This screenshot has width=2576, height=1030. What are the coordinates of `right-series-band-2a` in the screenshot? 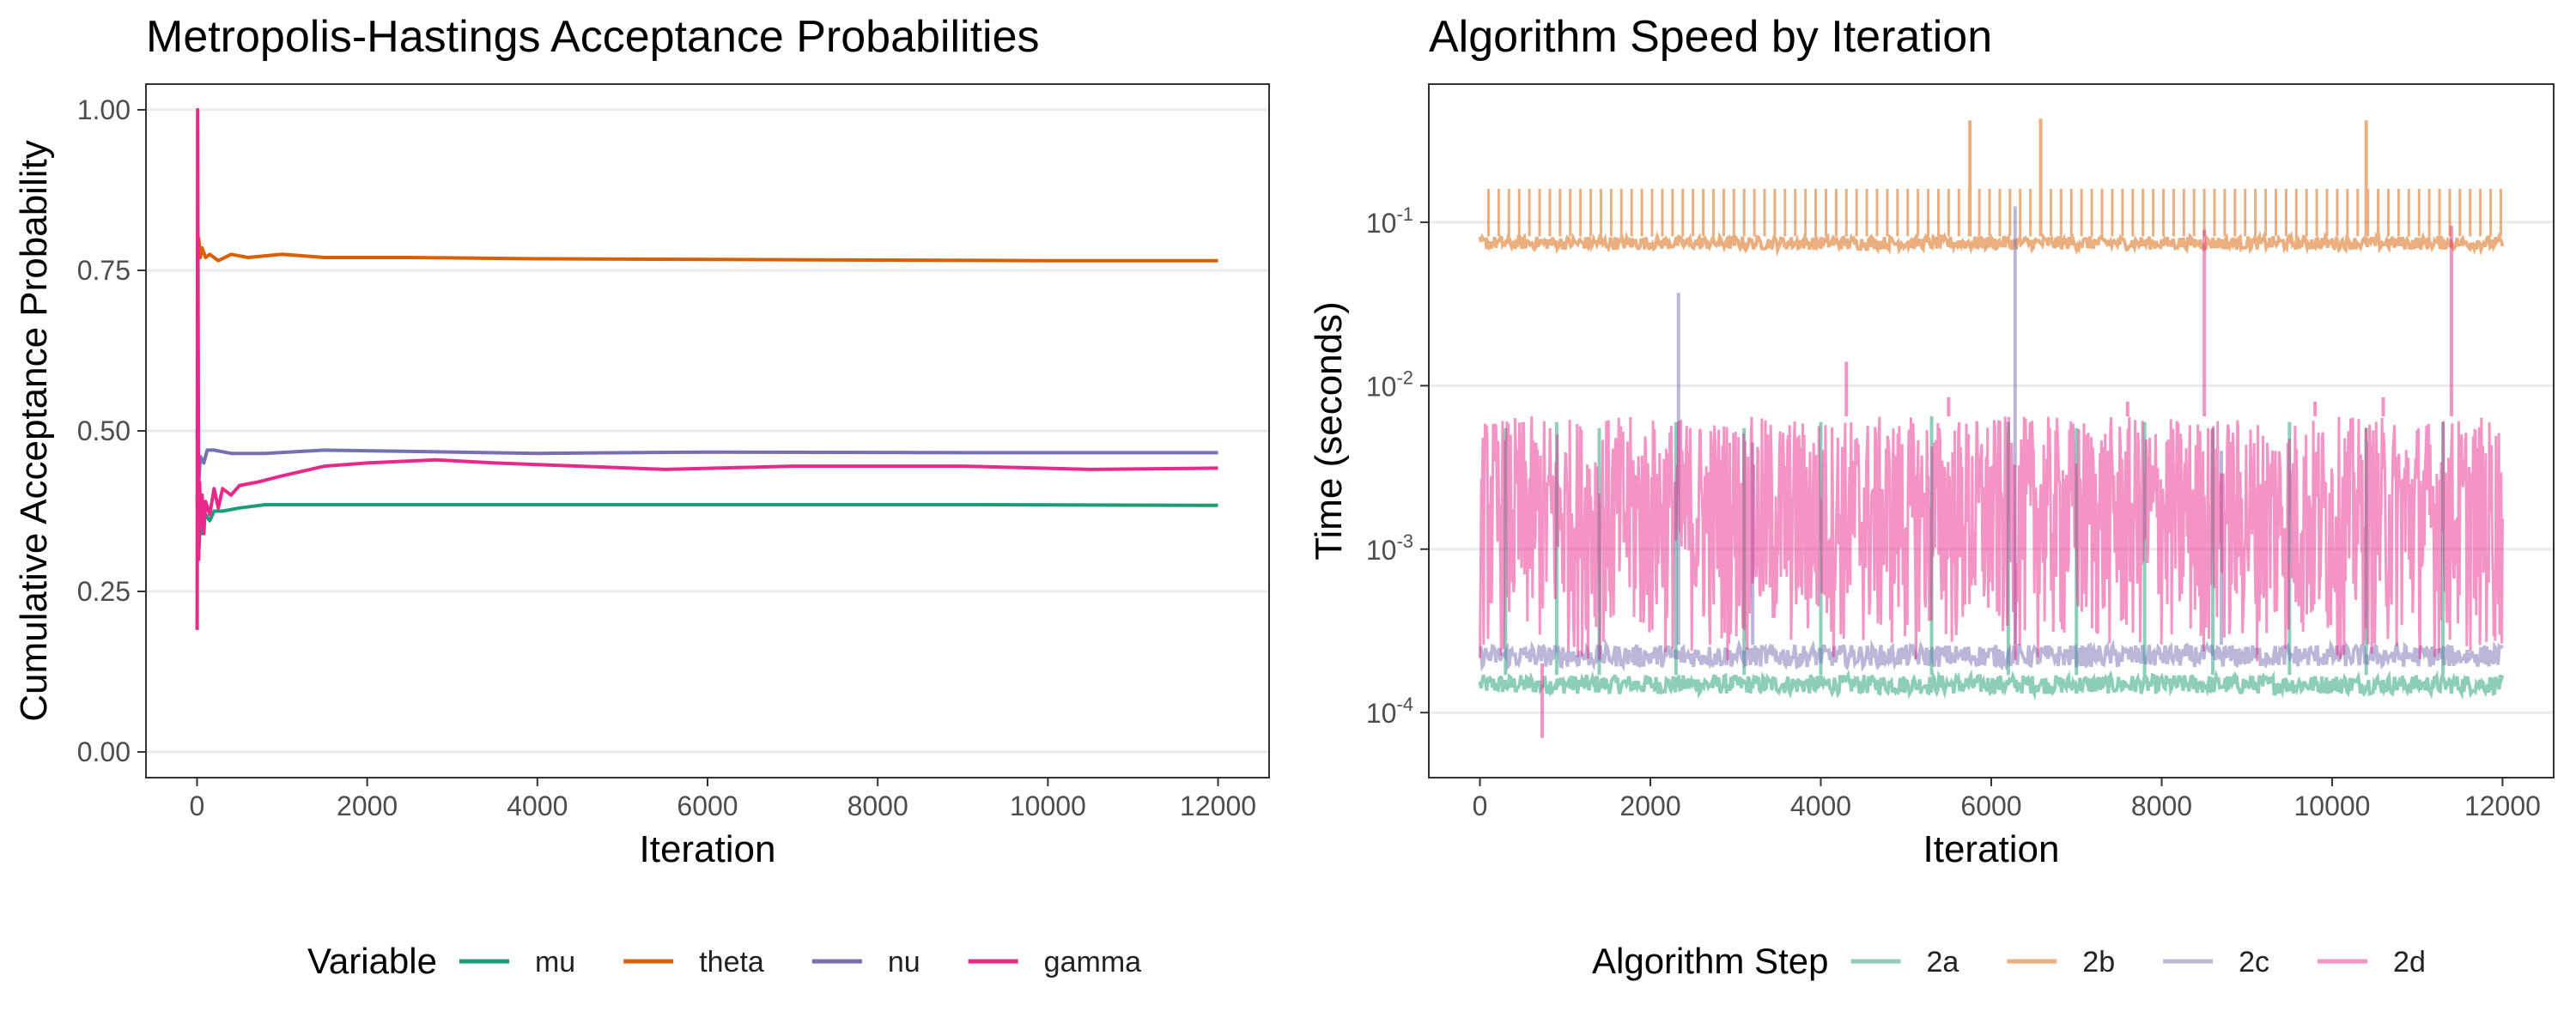 It's located at (1991, 685).